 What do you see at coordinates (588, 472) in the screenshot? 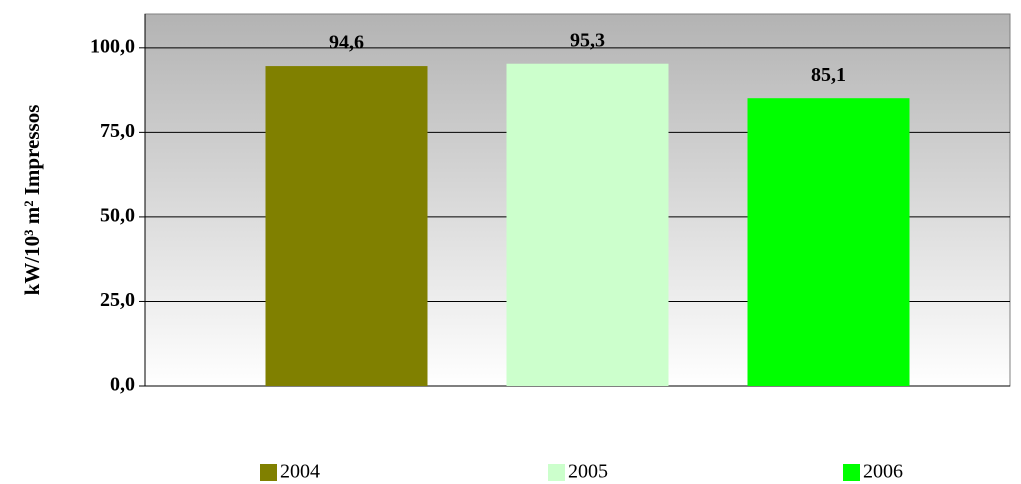
I see `legend-label: 2005` at bounding box center [588, 472].